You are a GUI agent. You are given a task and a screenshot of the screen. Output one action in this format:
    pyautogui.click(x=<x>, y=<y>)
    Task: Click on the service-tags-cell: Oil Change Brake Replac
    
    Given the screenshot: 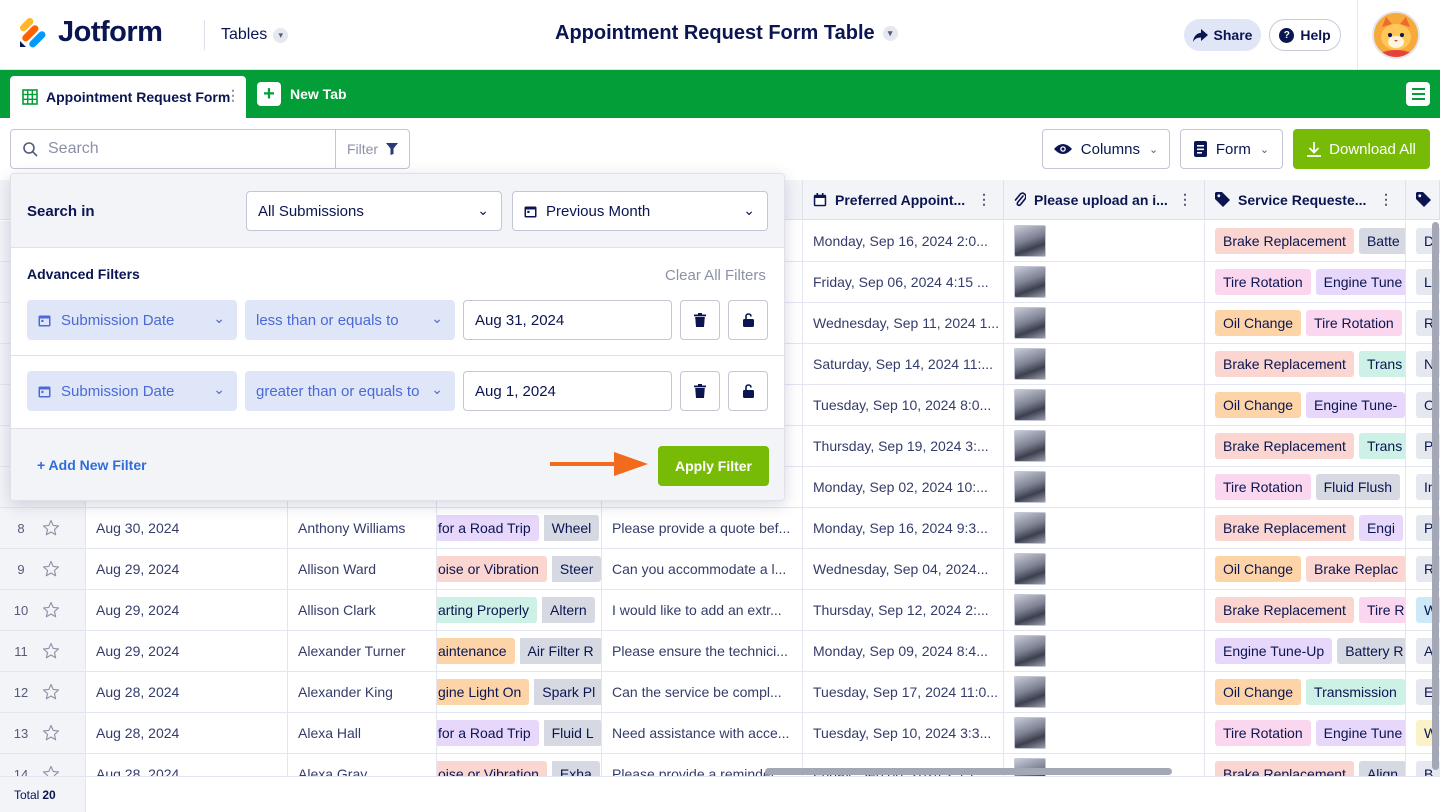 What is the action you would take?
    pyautogui.click(x=1305, y=569)
    